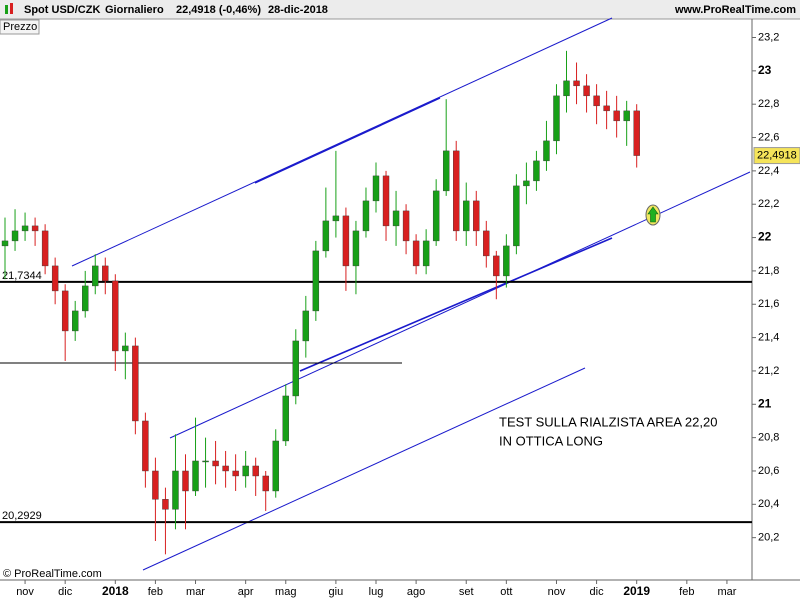  I want to click on x-tick-label: ott, so click(506, 592).